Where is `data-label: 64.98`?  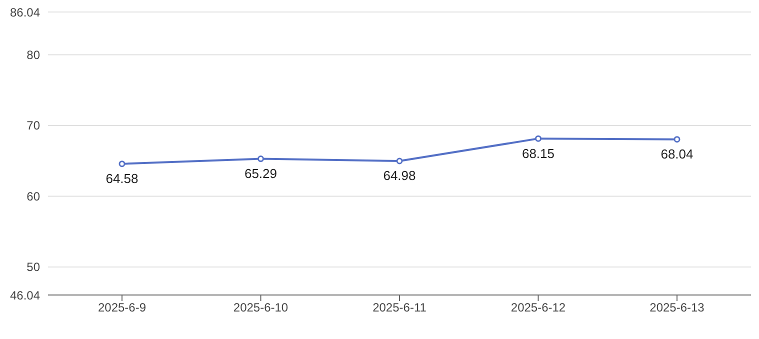
data-label: 64.98 is located at coordinates (399, 176).